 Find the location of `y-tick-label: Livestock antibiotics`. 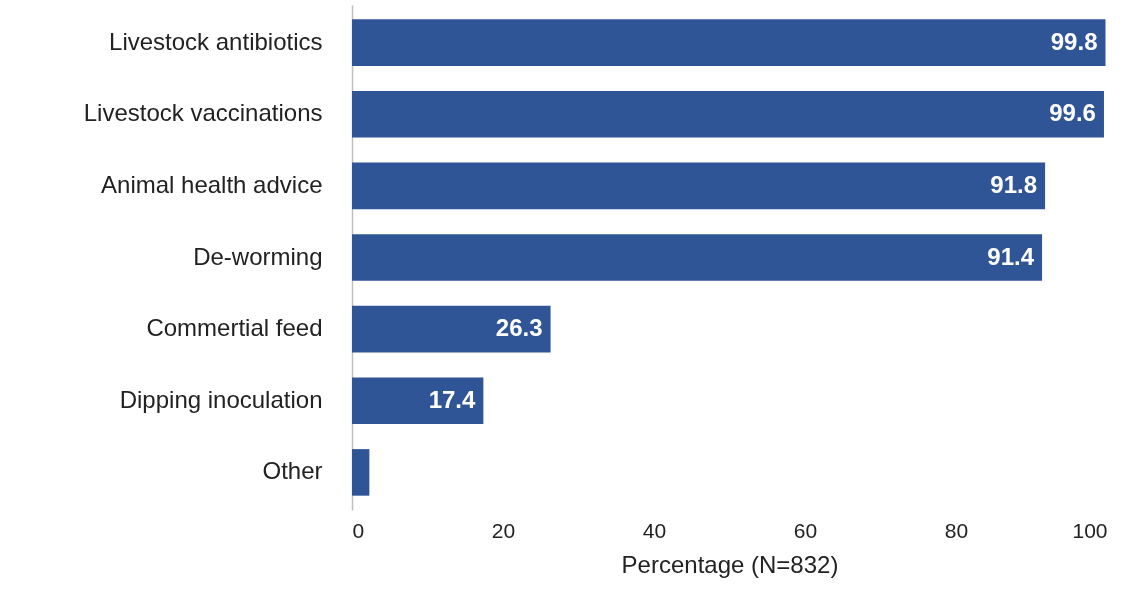

y-tick-label: Livestock antibiotics is located at coordinates (216, 41).